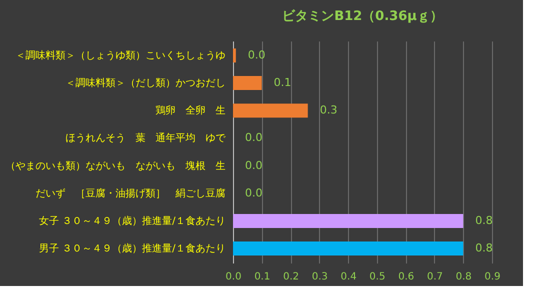 This screenshot has width=548, height=302. Describe the element at coordinates (291, 277) in the screenshot. I see `x-tick-label: 0.2` at that location.